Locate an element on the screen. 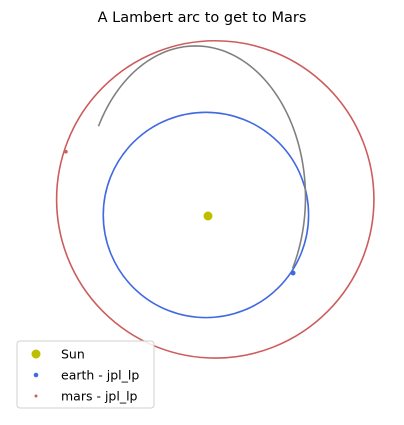 The width and height of the screenshot is (404, 425). legend-marker-sun is located at coordinates (36, 354).